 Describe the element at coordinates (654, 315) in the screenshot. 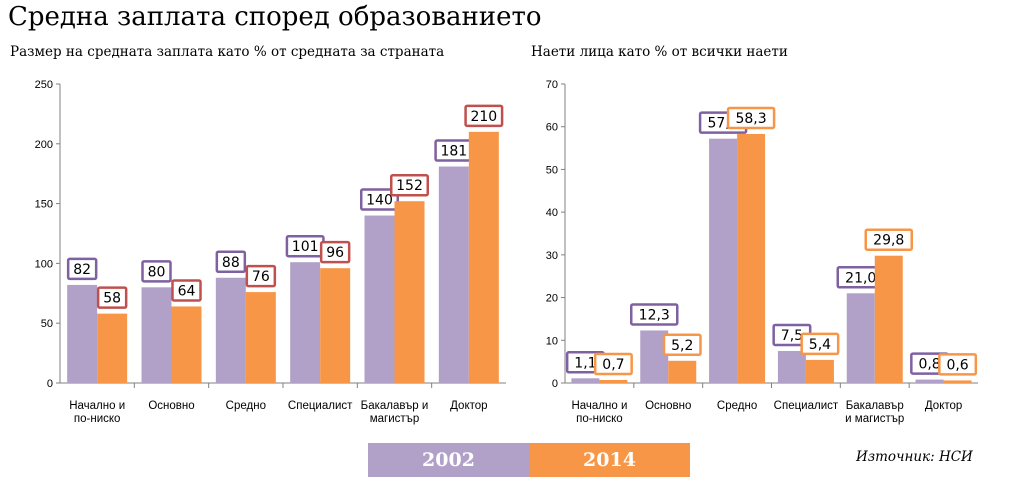

I see `chart2-data-label: 12,3` at that location.